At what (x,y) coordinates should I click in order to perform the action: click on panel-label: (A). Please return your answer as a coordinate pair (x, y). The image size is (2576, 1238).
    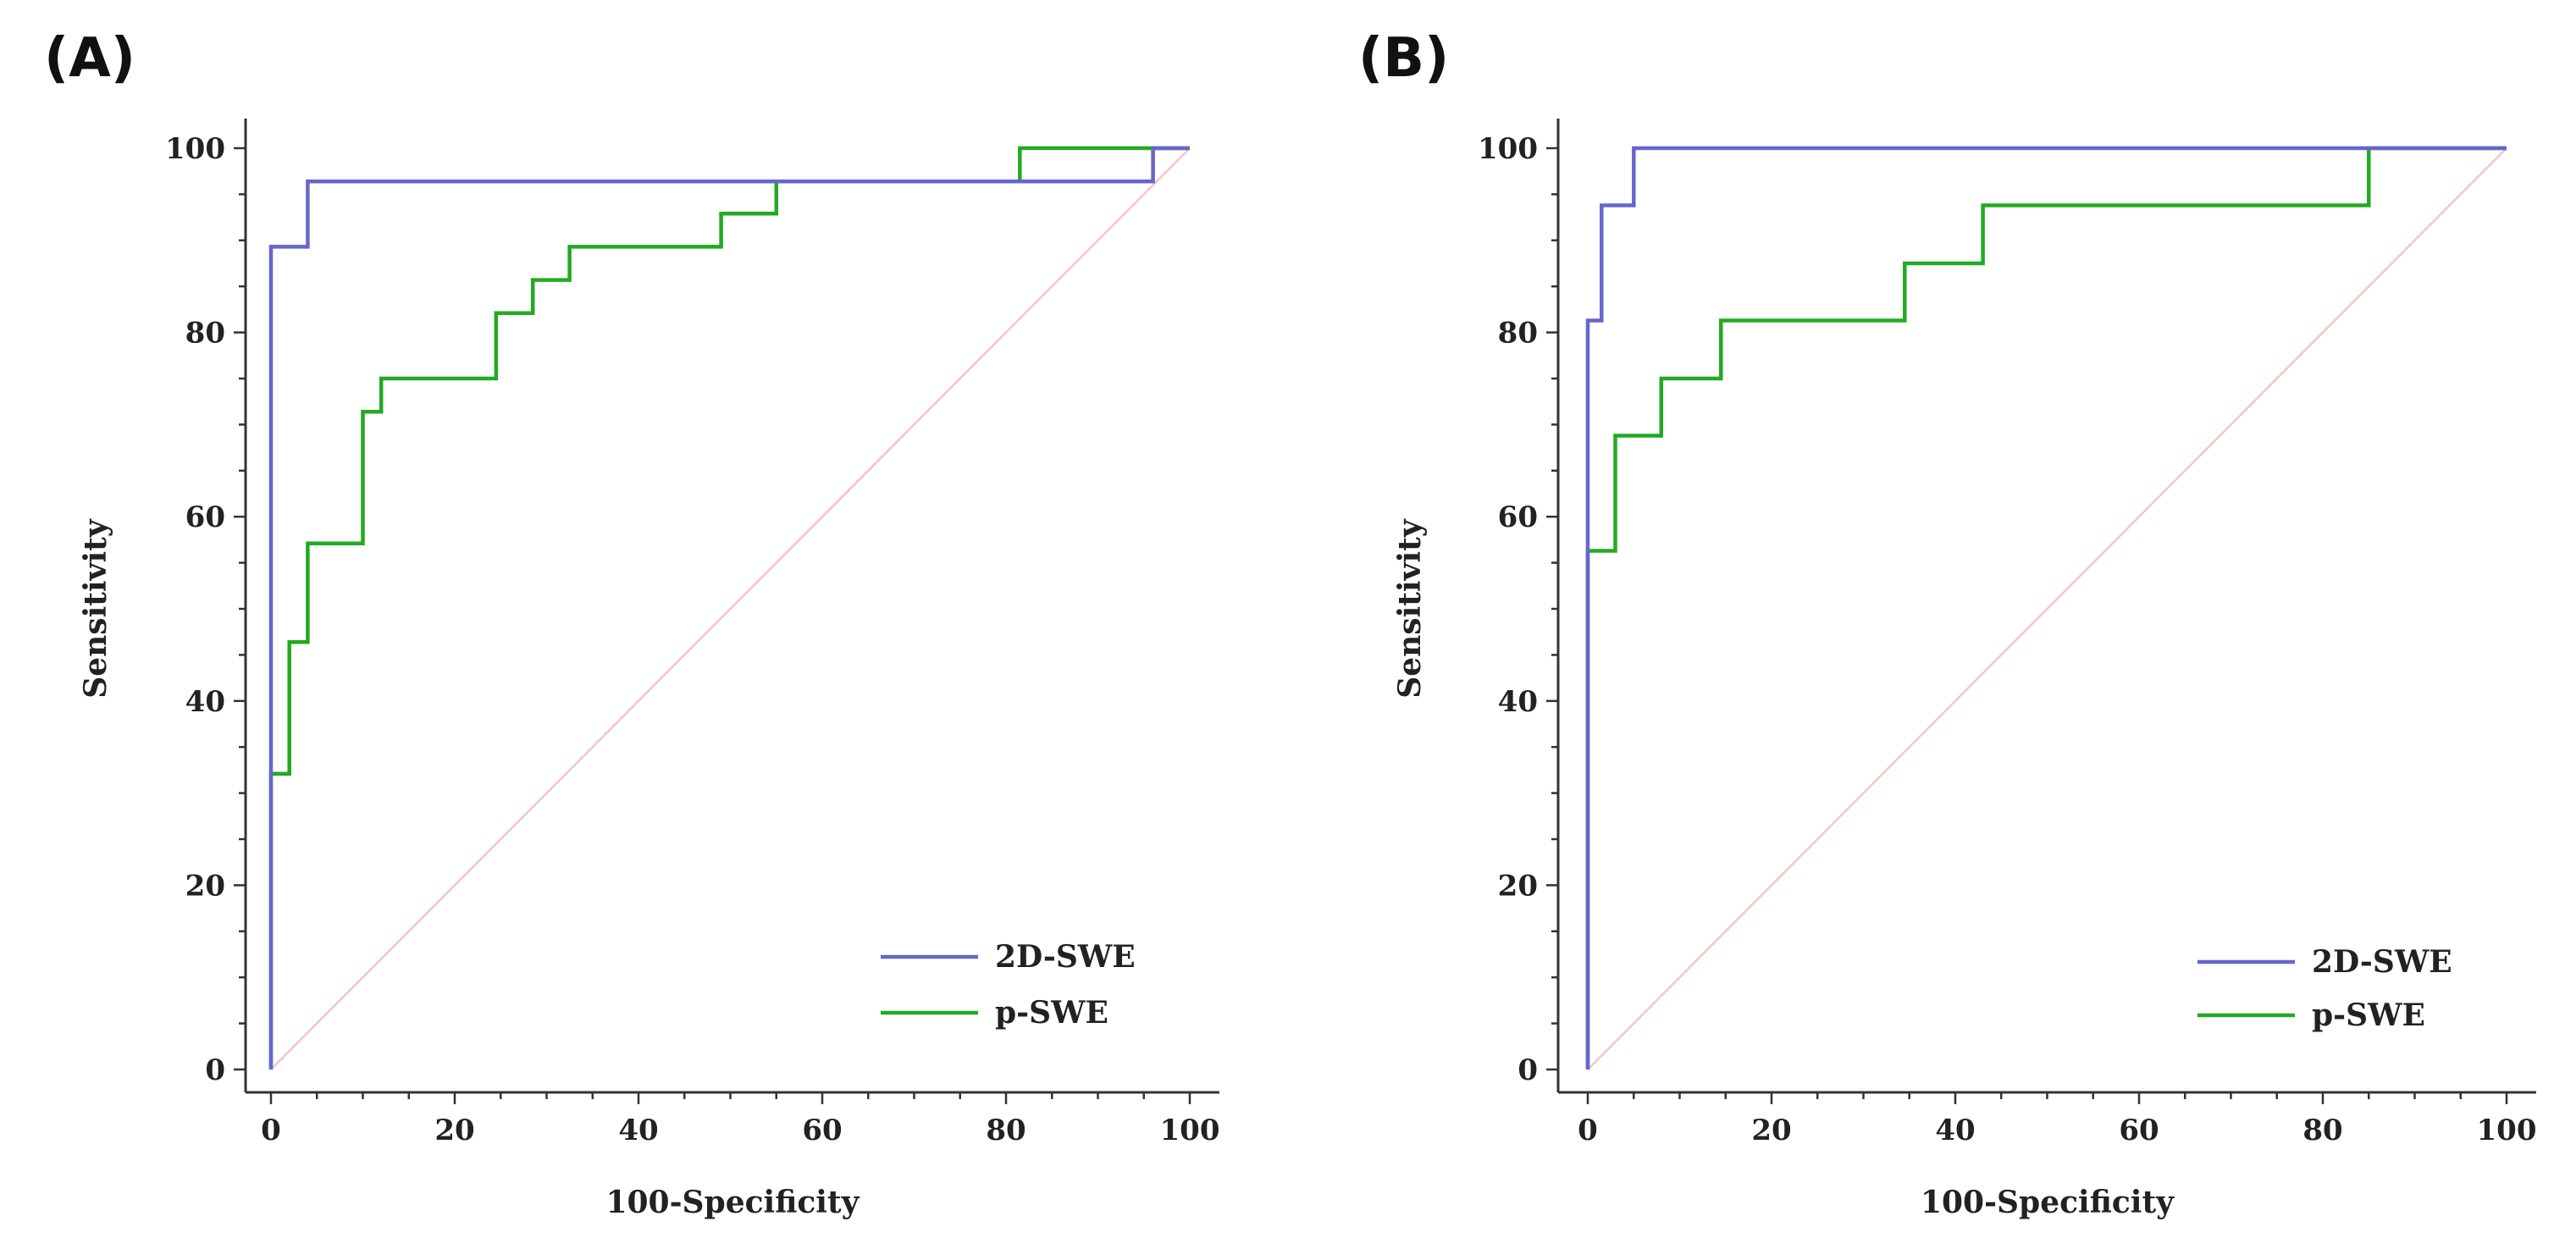
    Looking at the image, I should click on (89, 58).